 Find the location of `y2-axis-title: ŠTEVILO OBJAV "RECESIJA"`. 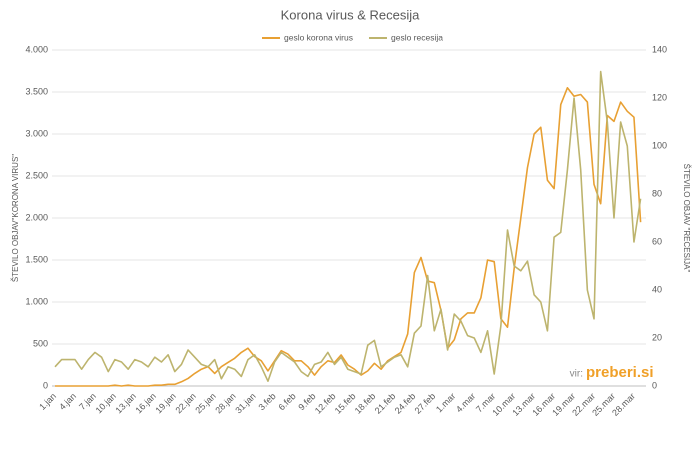

y2-axis-title: ŠTEVILO OBJAV "RECESIJA" is located at coordinates (686, 218).